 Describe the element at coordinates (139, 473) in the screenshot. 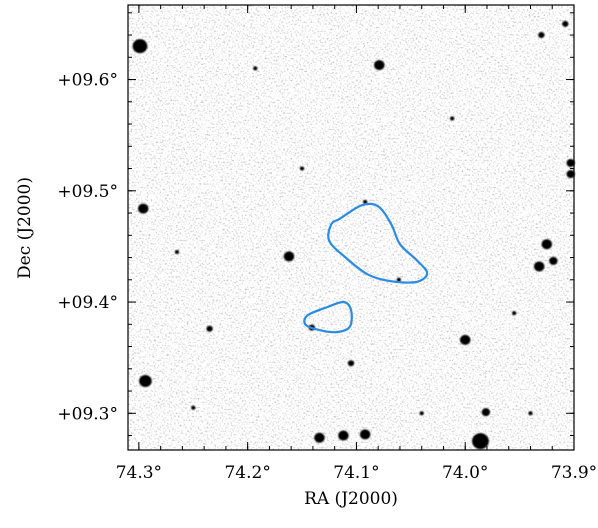

I see `x-tick-label: 74.3°` at that location.